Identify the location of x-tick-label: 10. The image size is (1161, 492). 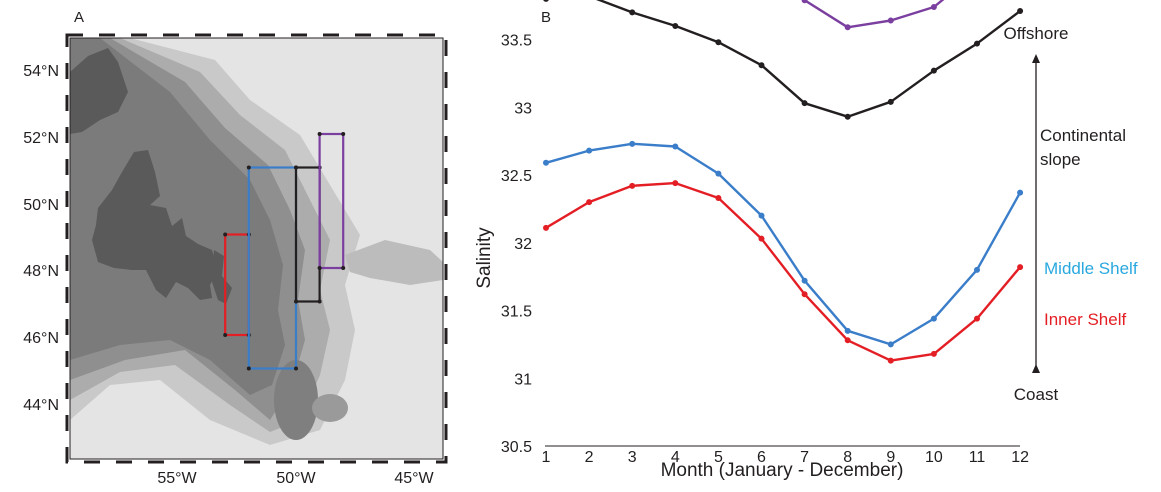
(934, 457).